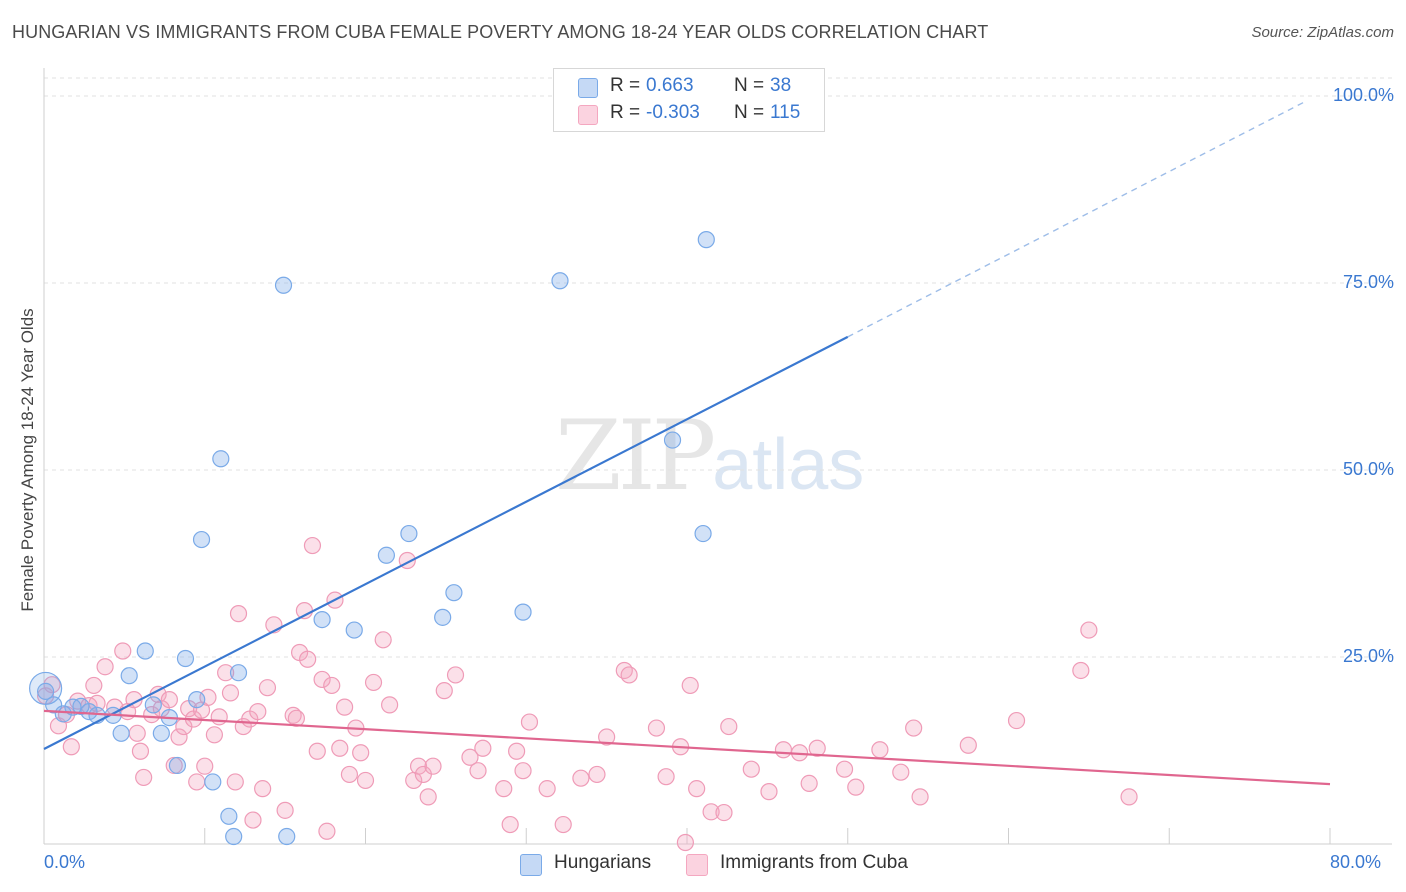 Image resolution: width=1406 pixels, height=892 pixels. What do you see at coordinates (814, 862) in the screenshot?
I see `legend-label-cuba: Immigrants from Cuba` at bounding box center [814, 862].